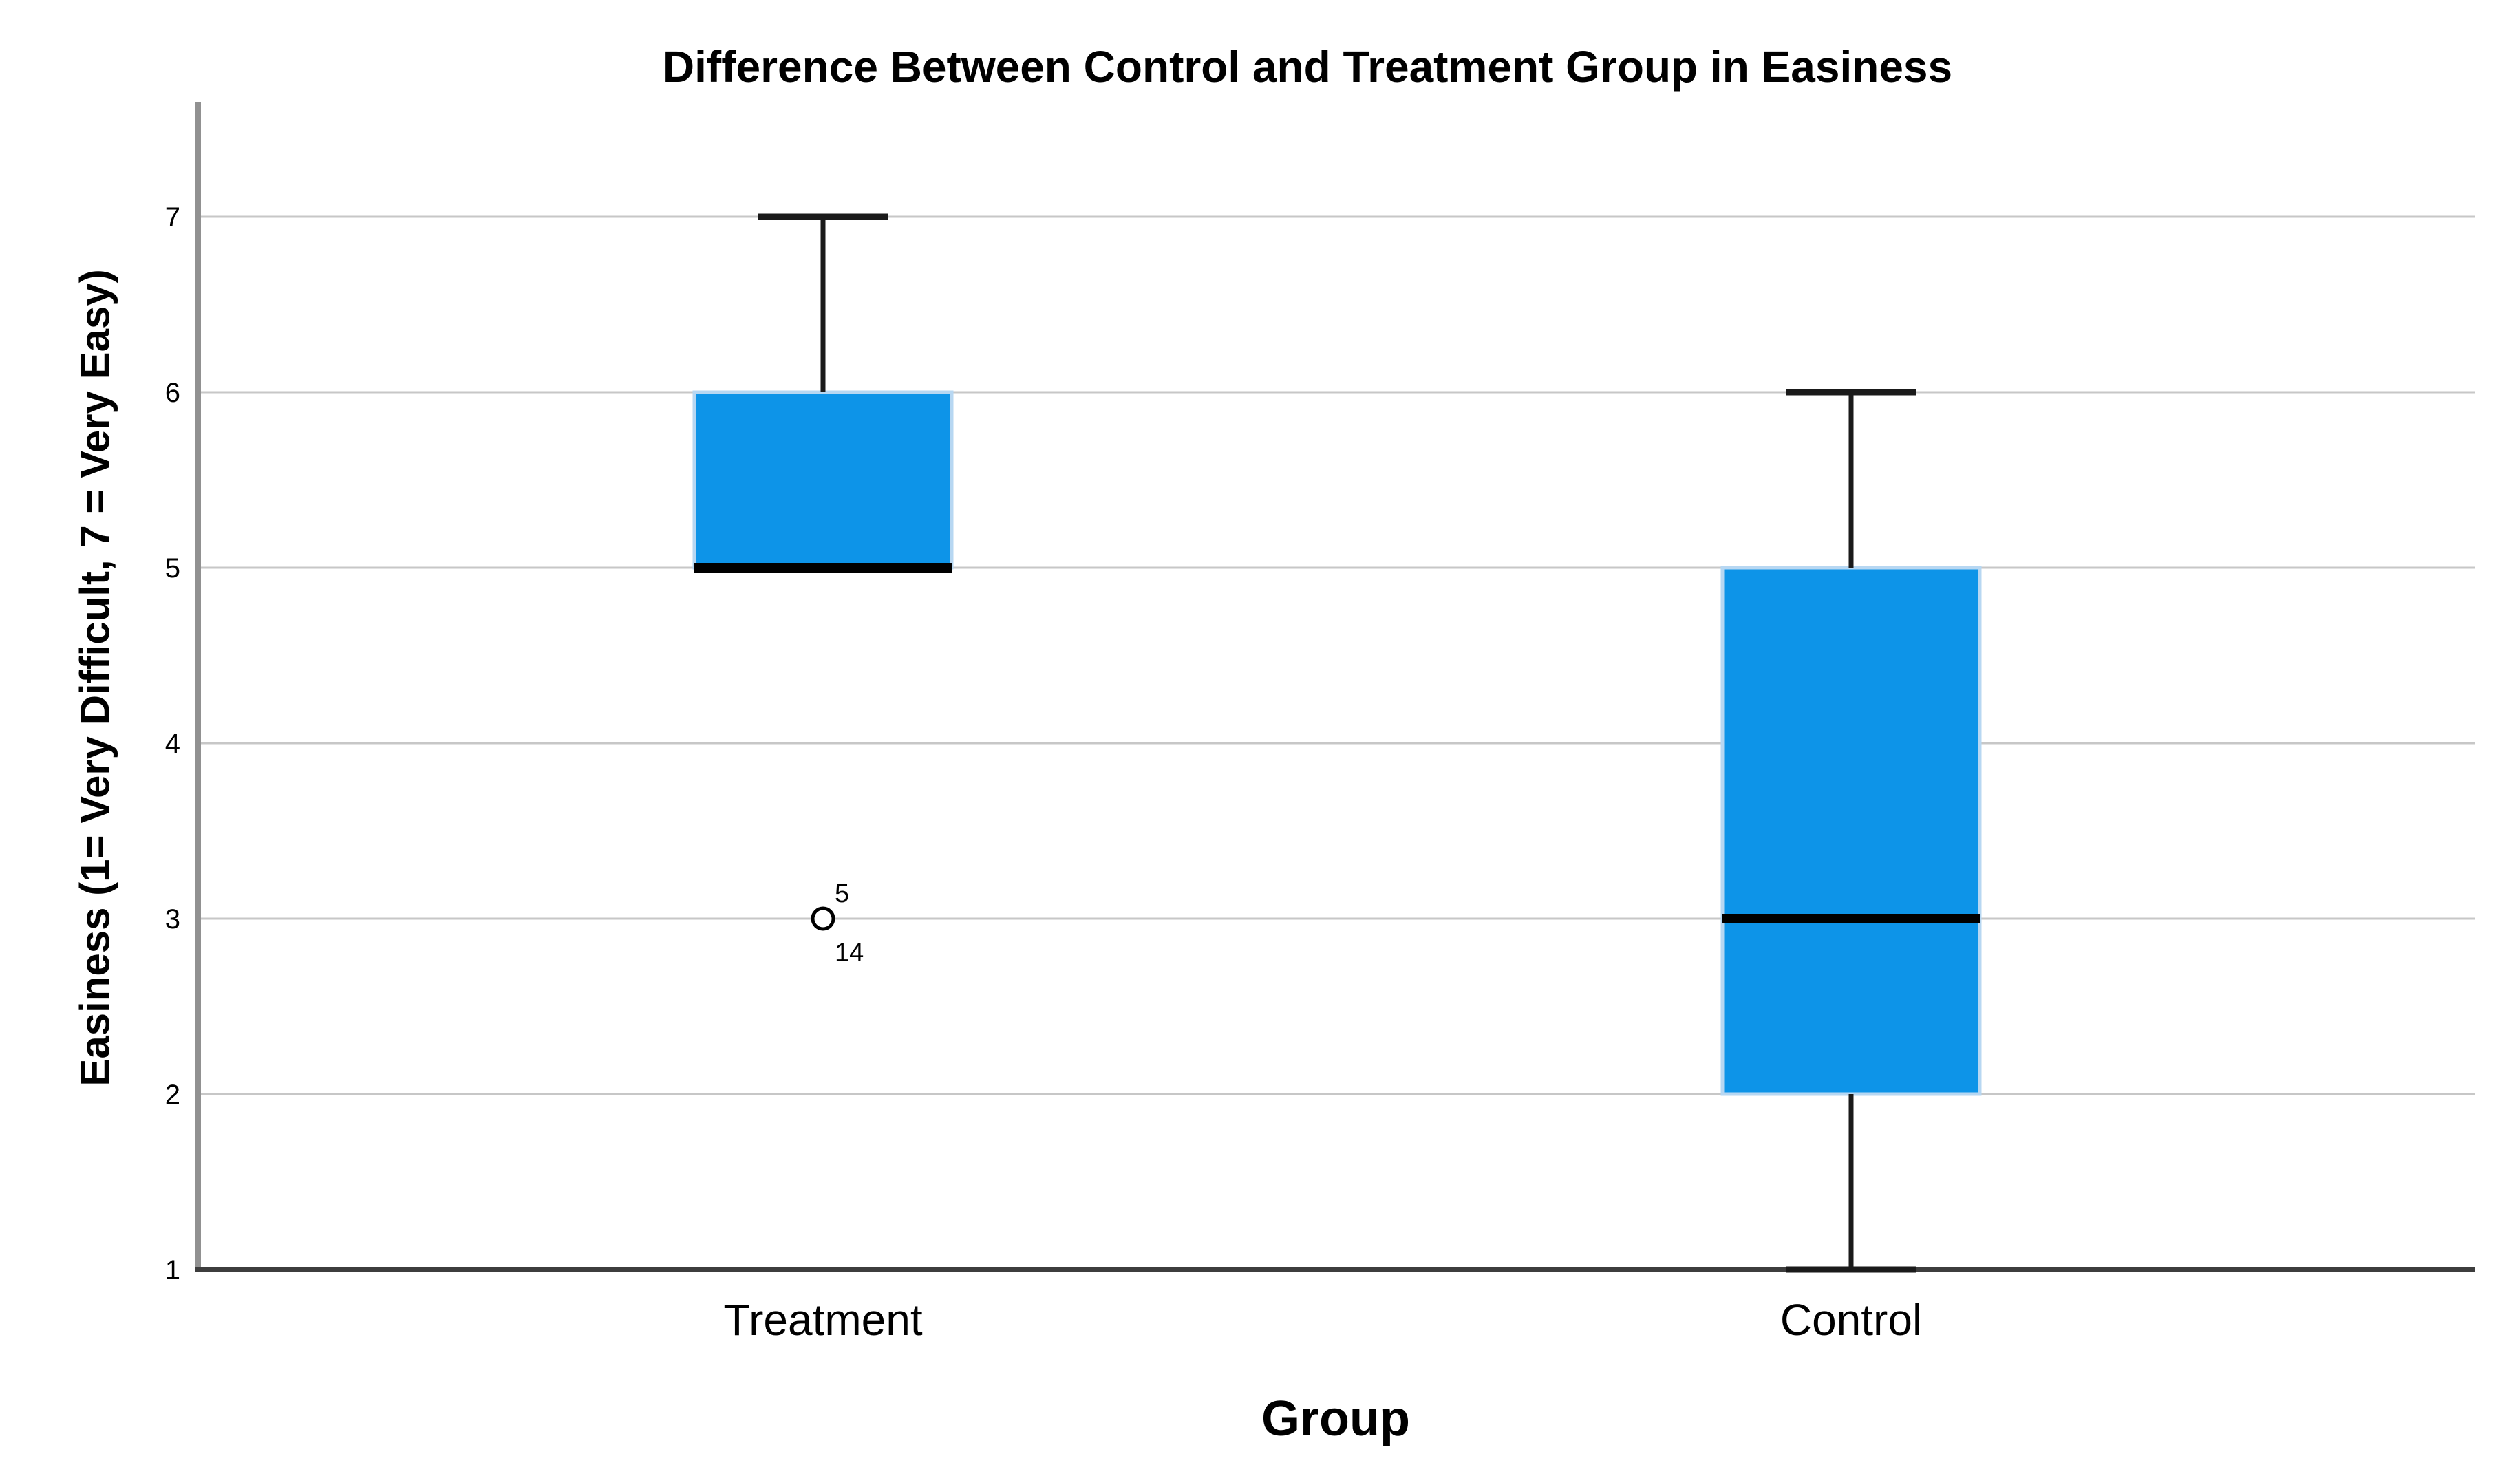 Image resolution: width=2520 pixels, height=1465 pixels. I want to click on y-tick-label-3: 3, so click(172, 919).